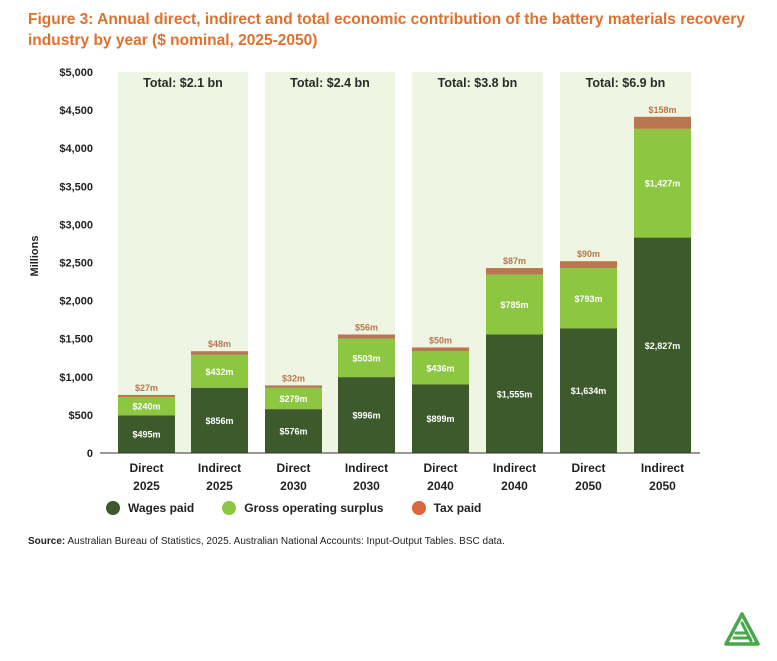 Image resolution: width=777 pixels, height=661 pixels. I want to click on data-label-gross_surplus: $279m, so click(293, 399).